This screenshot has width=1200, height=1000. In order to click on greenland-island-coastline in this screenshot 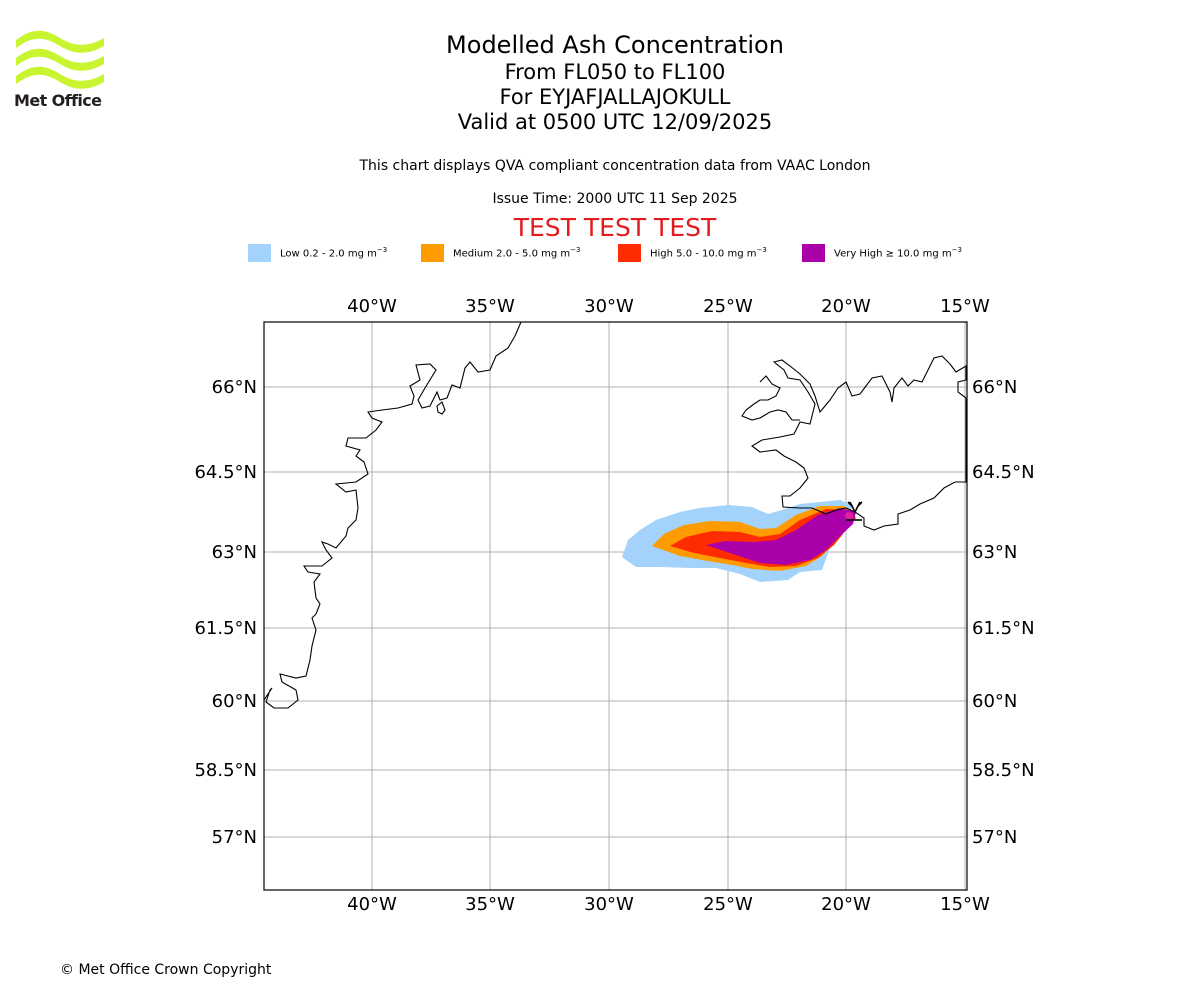, I will do `click(441, 408)`.